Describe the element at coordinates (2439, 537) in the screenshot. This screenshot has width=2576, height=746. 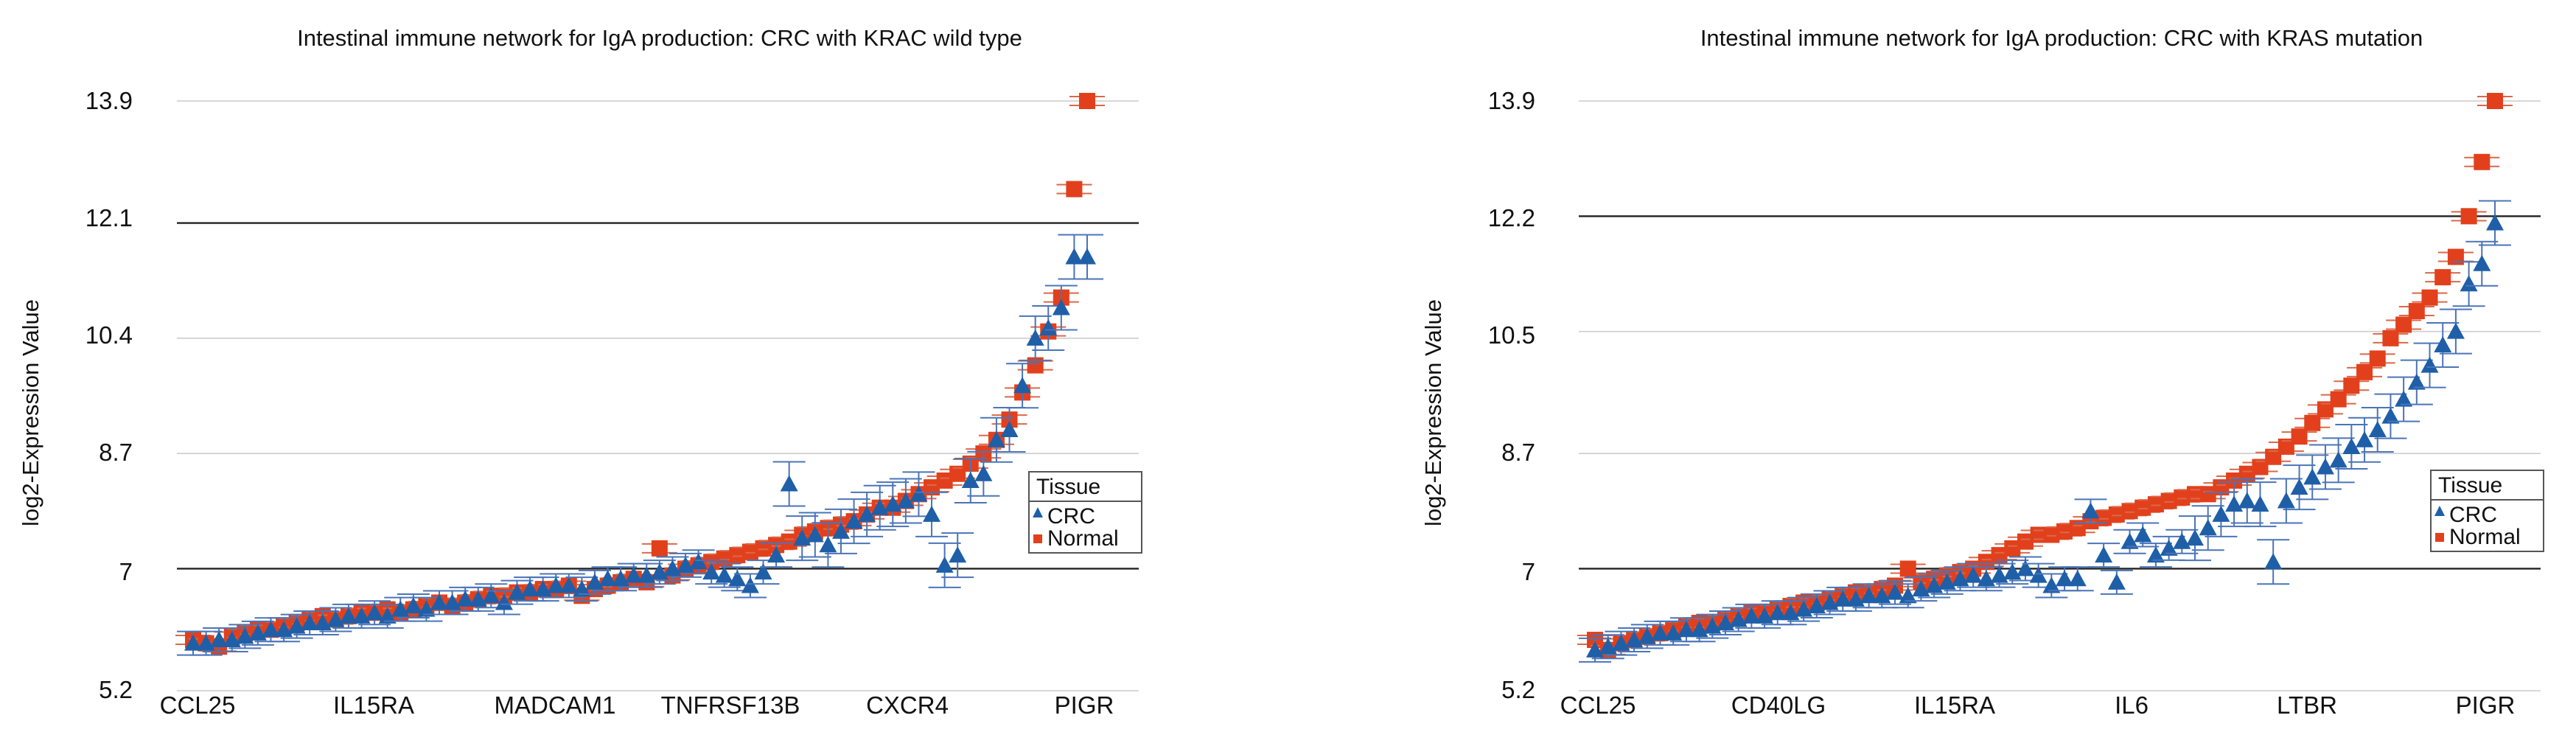
I see `legend-normal-marker` at that location.